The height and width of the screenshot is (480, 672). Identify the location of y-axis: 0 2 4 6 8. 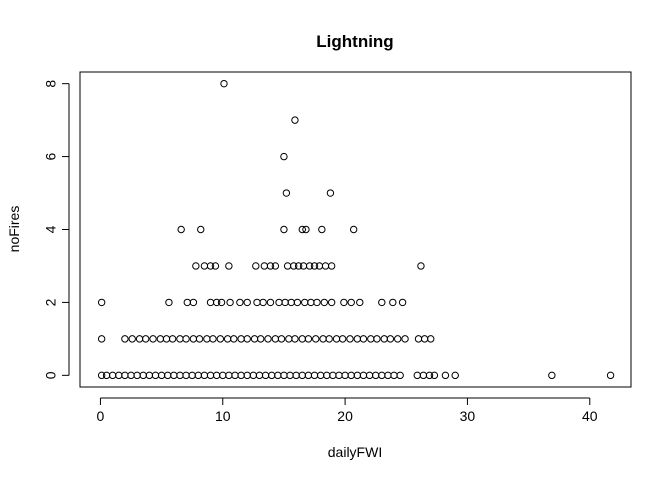
(56, 229).